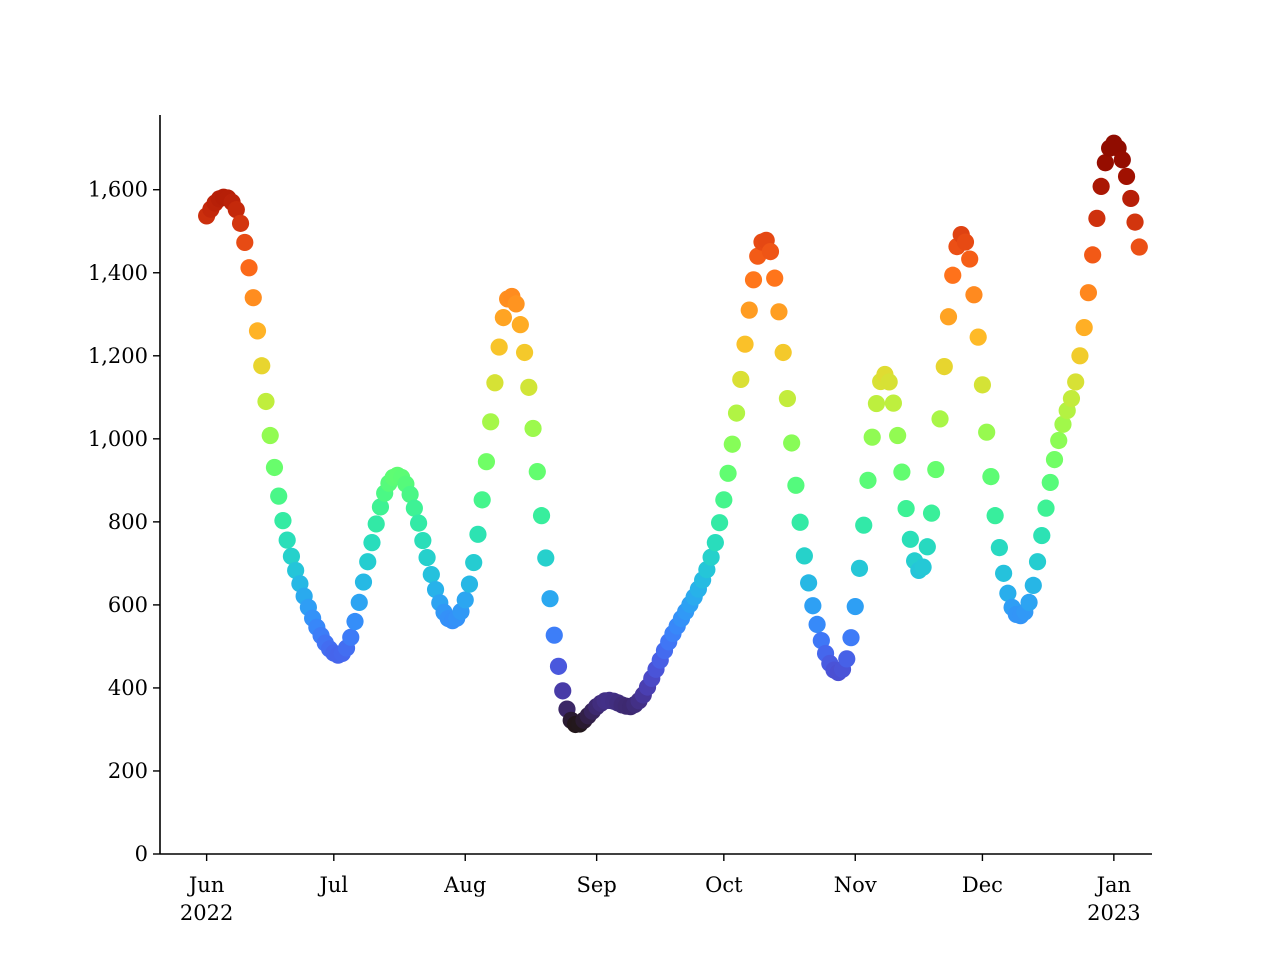  Describe the element at coordinates (724, 885) in the screenshot. I see `x-tick-label: Oct` at that location.